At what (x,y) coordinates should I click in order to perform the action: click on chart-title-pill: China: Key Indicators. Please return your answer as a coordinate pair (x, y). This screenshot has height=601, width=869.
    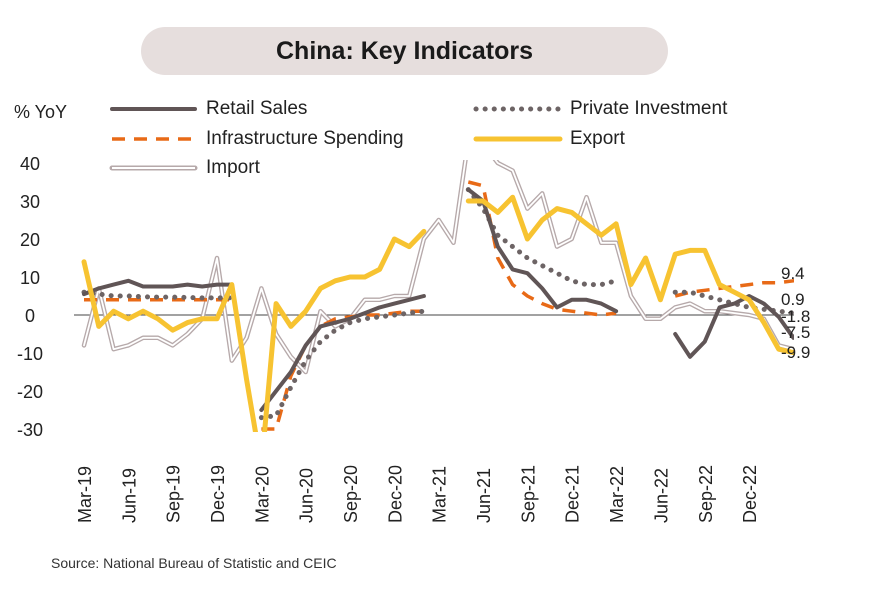
    Looking at the image, I should click on (404, 51).